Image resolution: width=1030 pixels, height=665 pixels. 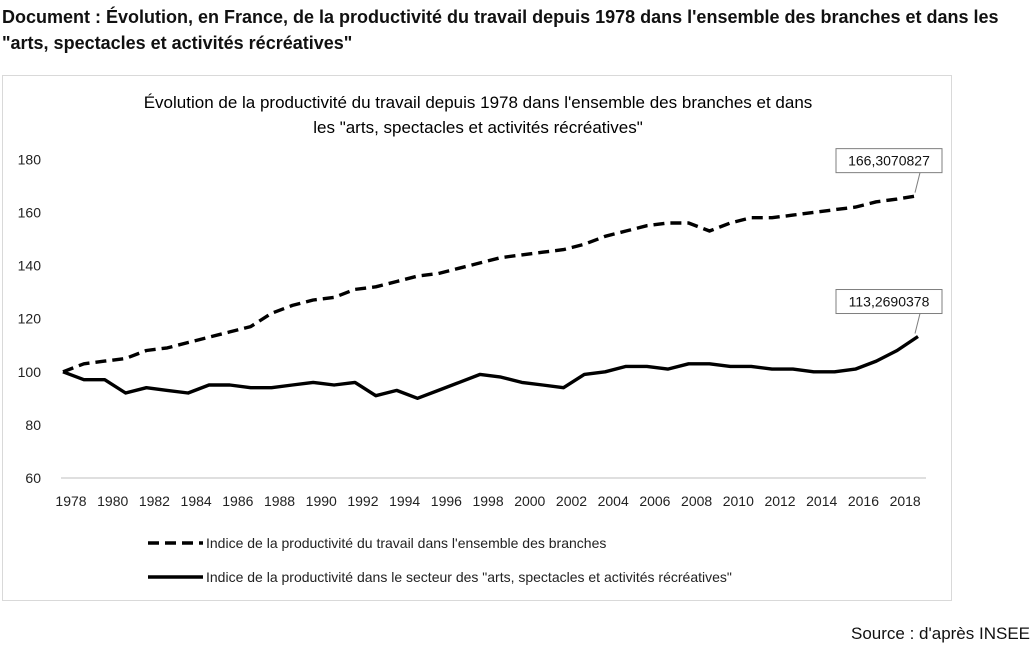 What do you see at coordinates (889, 241) in the screenshot?
I see `end-labels: 166,3070827 113,2690378` at bounding box center [889, 241].